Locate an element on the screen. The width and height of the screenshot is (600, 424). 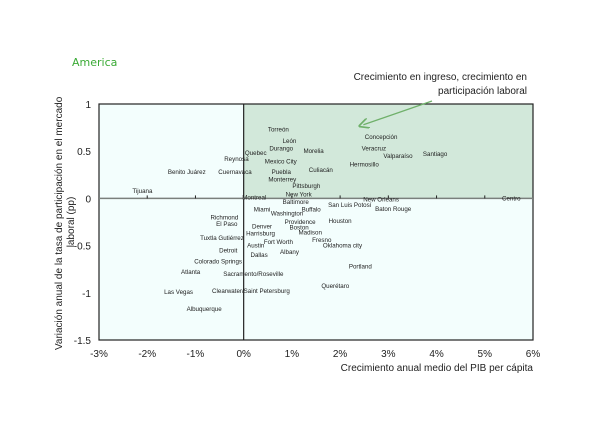
data-point-label: Dallas is located at coordinates (258, 255).